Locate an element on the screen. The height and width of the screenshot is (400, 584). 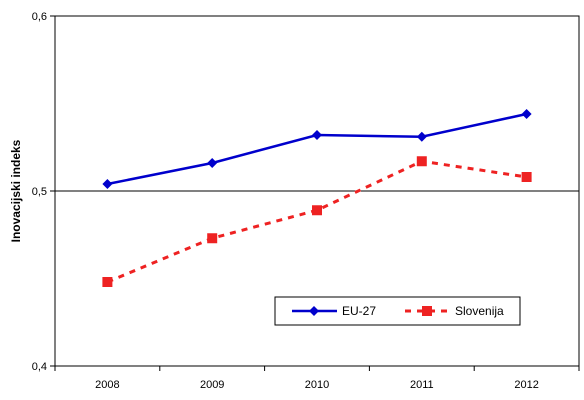
x-tick-label: 2012 is located at coordinates (526, 385).